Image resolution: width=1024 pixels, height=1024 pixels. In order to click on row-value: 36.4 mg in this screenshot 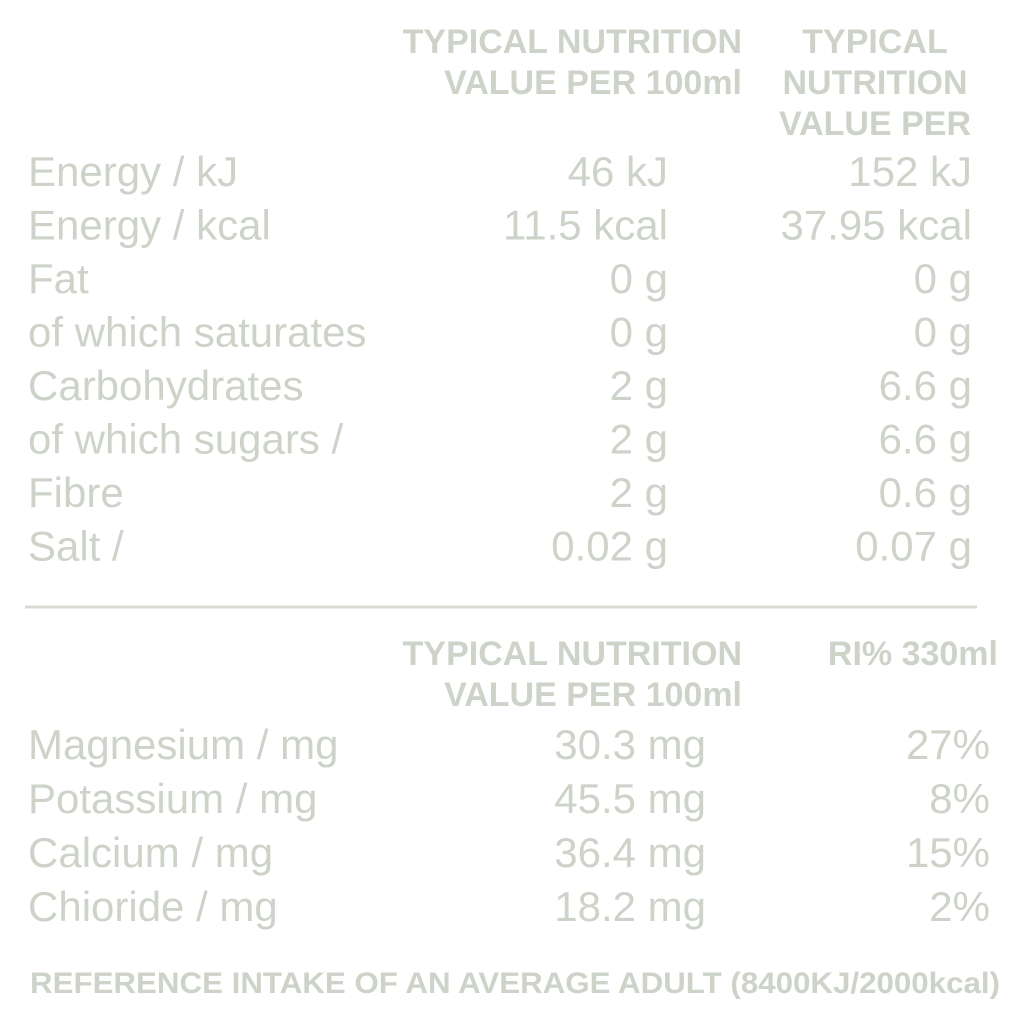, I will do `click(630, 852)`.